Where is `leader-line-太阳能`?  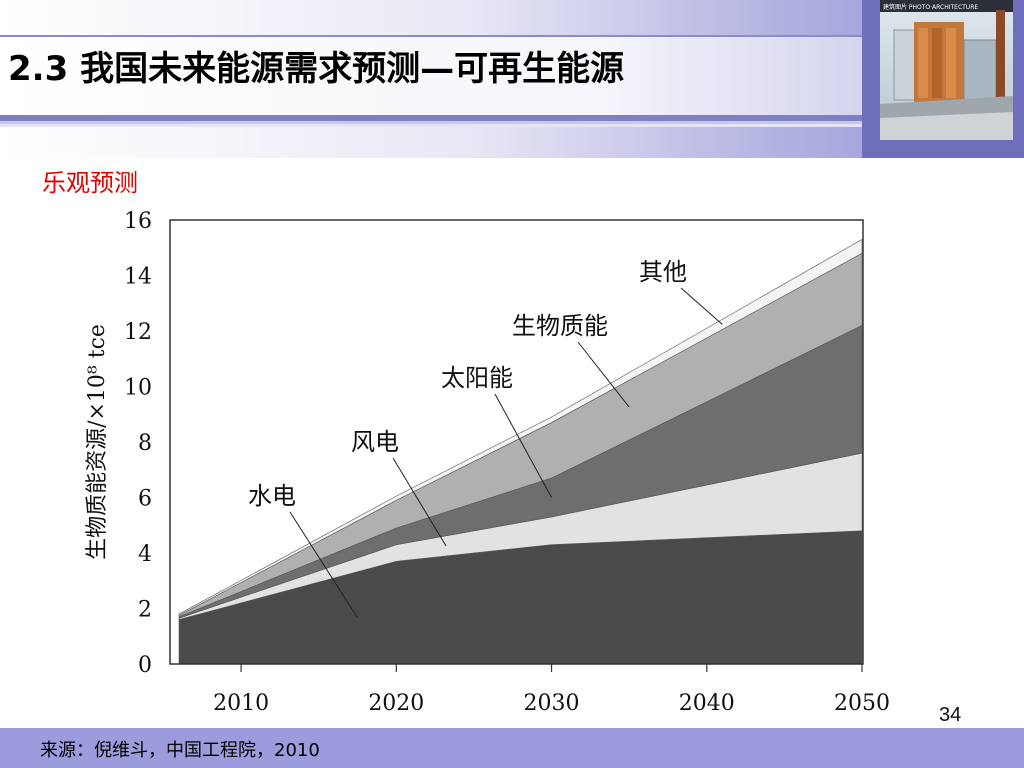 leader-line-太阳能 is located at coordinates (523, 445).